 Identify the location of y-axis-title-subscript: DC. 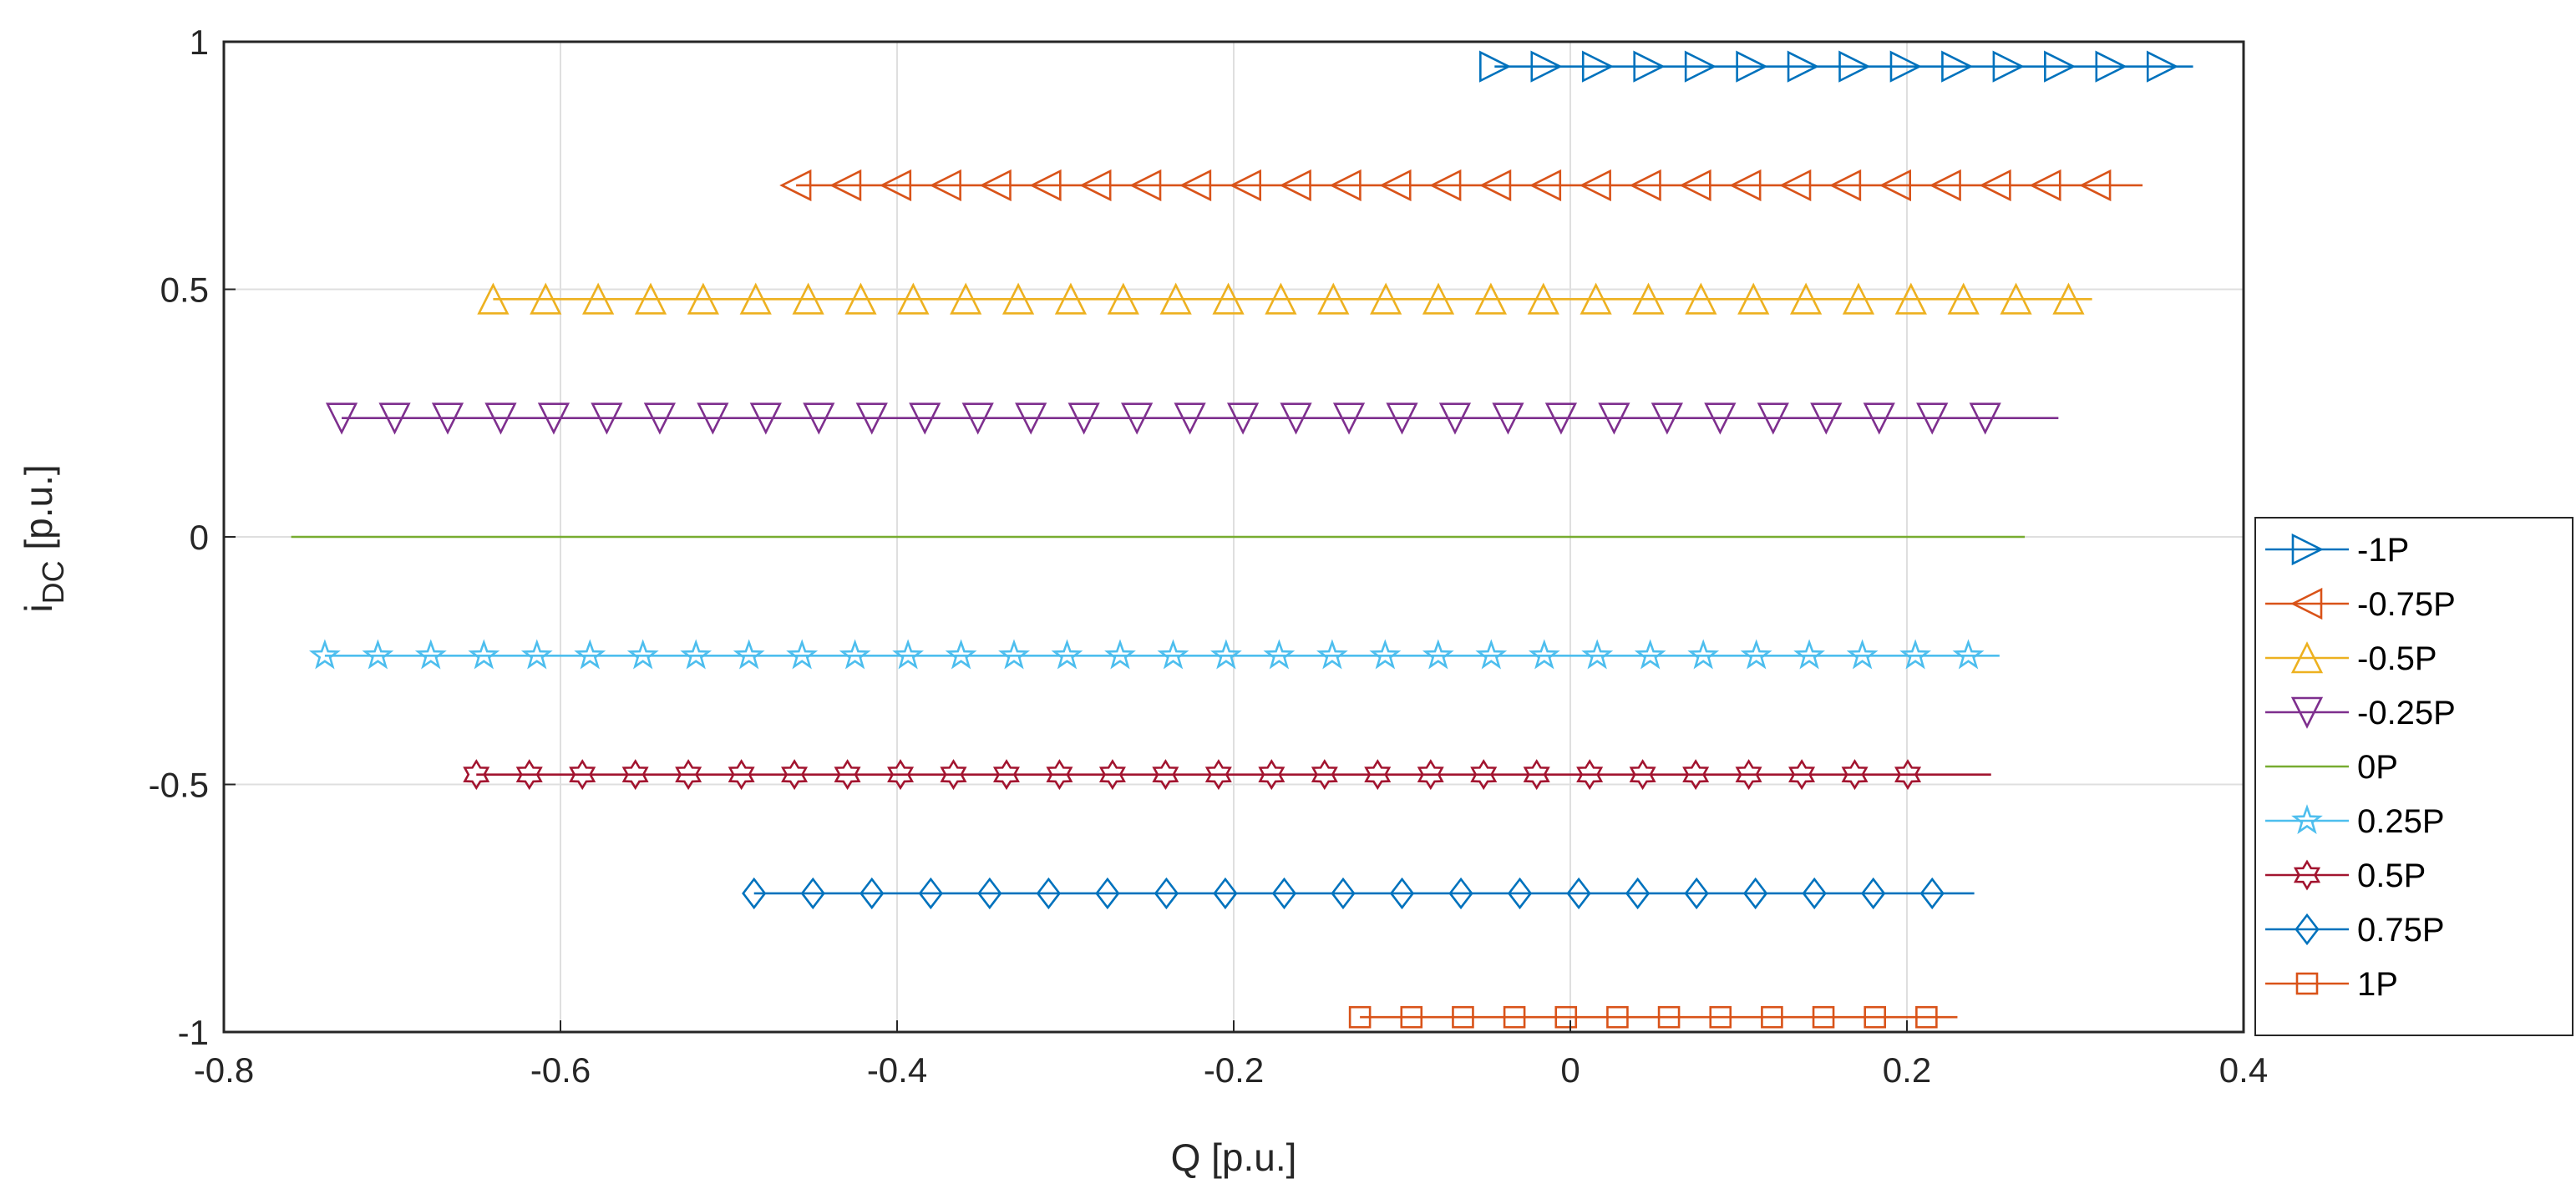
(53, 582).